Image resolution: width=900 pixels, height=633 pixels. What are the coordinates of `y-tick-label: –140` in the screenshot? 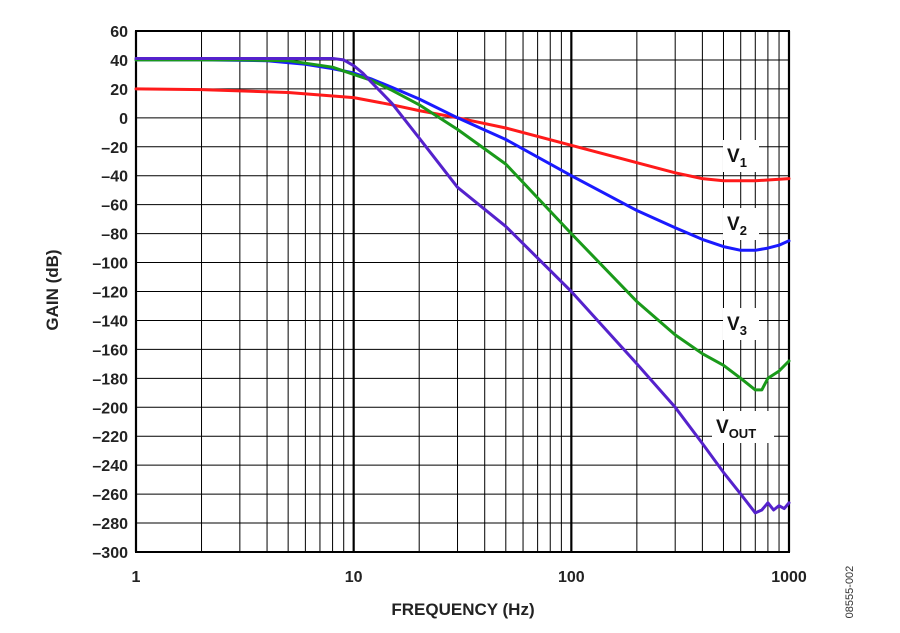 It's located at (110, 321).